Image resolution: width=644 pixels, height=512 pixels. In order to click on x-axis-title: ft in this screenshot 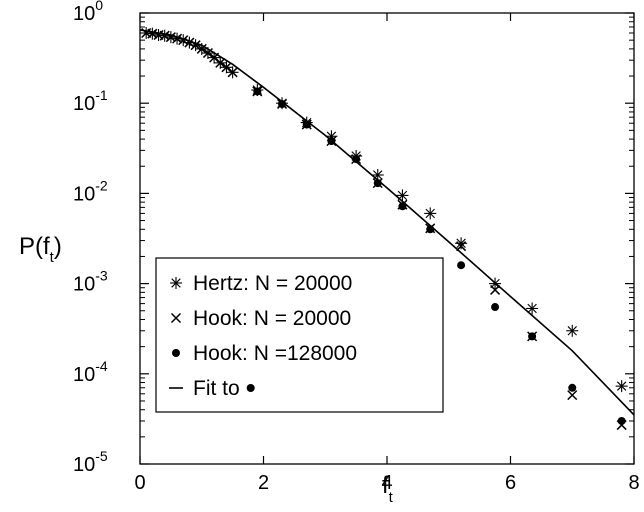, I will do `click(388, 489)`.